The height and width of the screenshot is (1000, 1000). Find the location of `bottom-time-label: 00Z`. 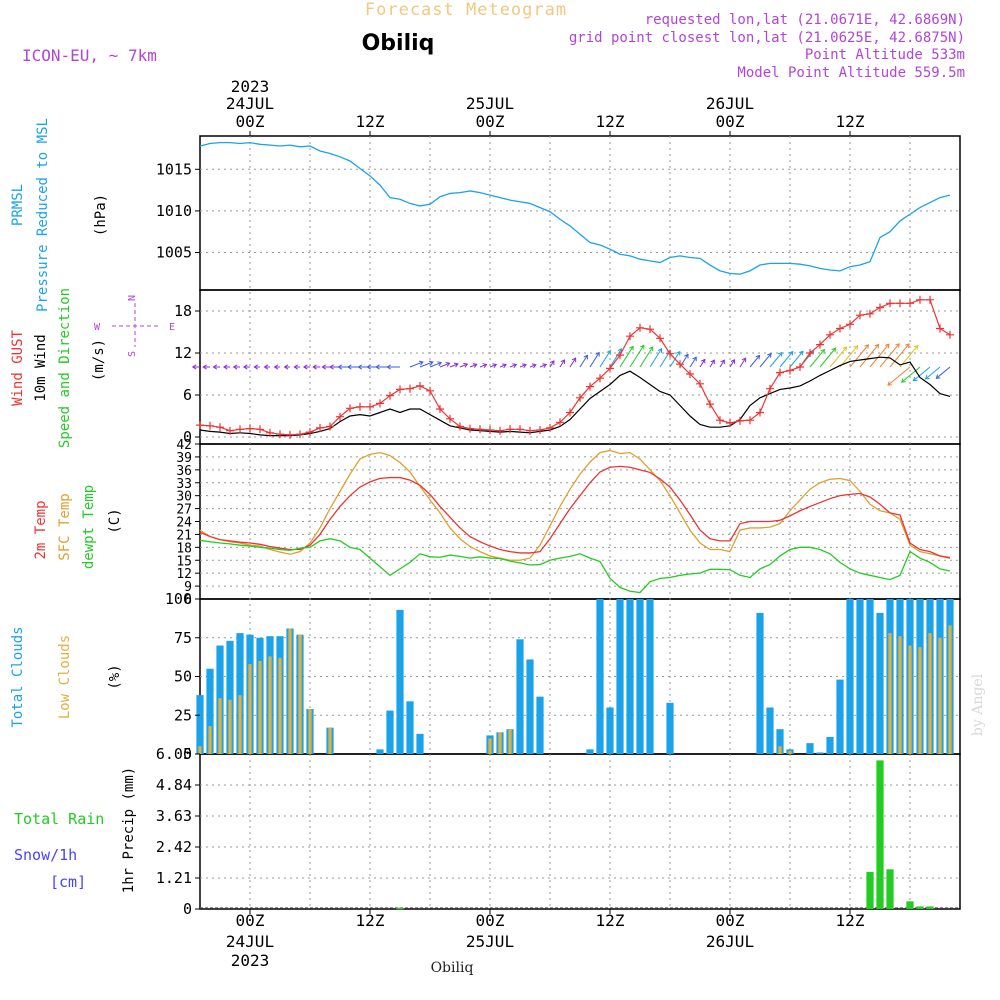

bottom-time-label: 00Z is located at coordinates (250, 920).